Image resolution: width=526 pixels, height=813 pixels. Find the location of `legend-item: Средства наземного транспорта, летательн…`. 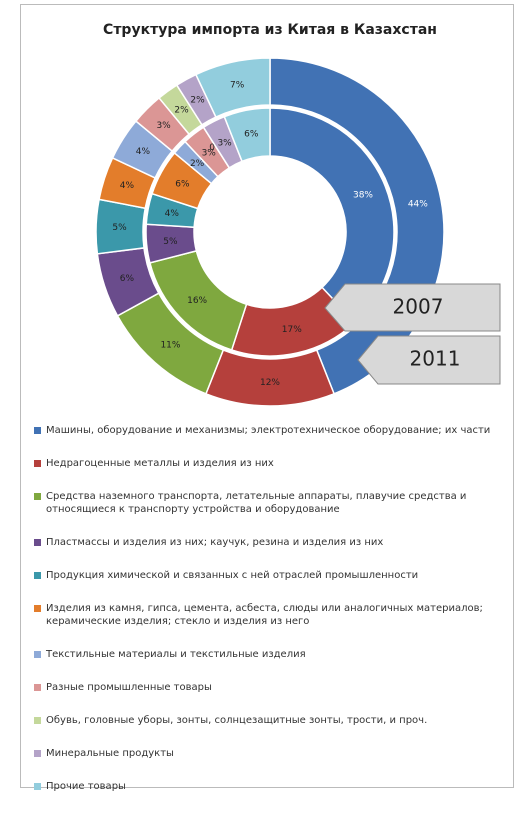

legend-item: Средства наземного транспорта, летательн… is located at coordinates (267, 503).